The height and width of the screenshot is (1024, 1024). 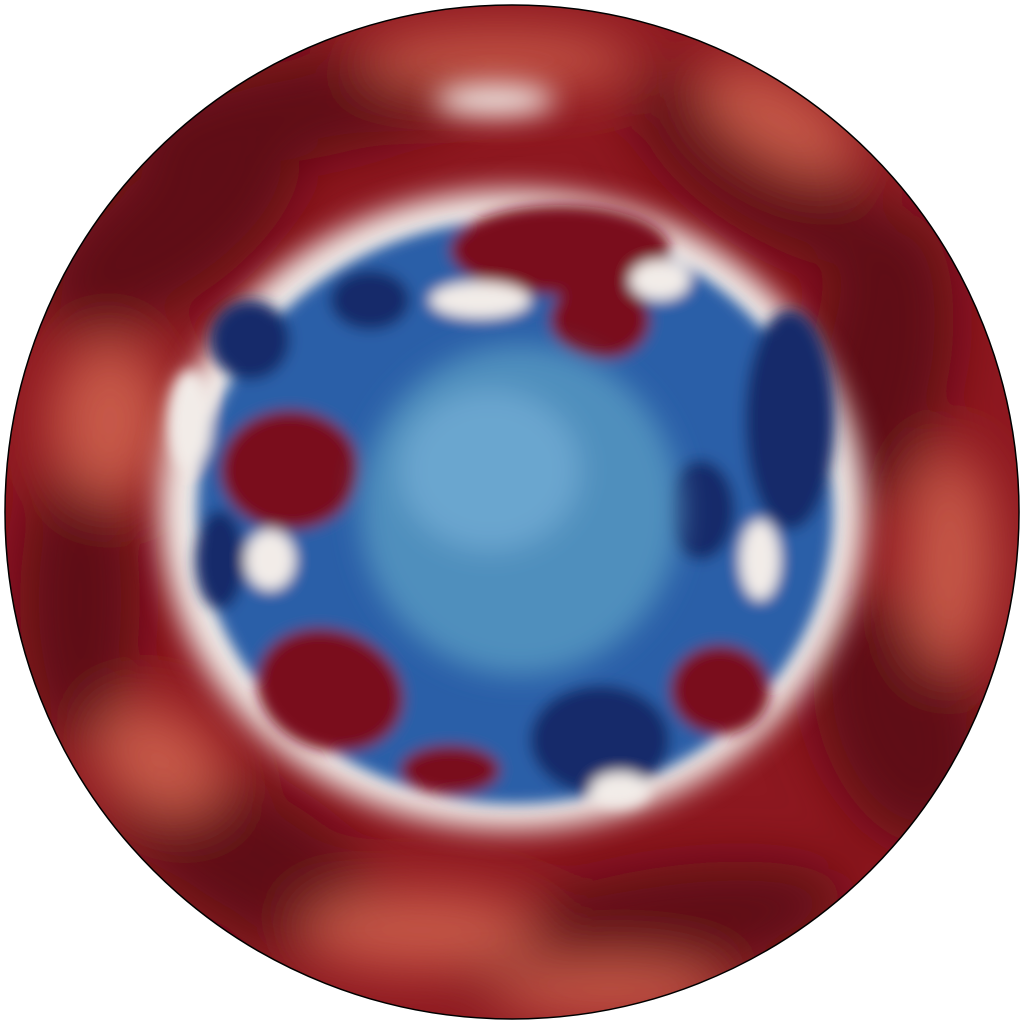 I want to click on inner-core, so click(x=520, y=510).